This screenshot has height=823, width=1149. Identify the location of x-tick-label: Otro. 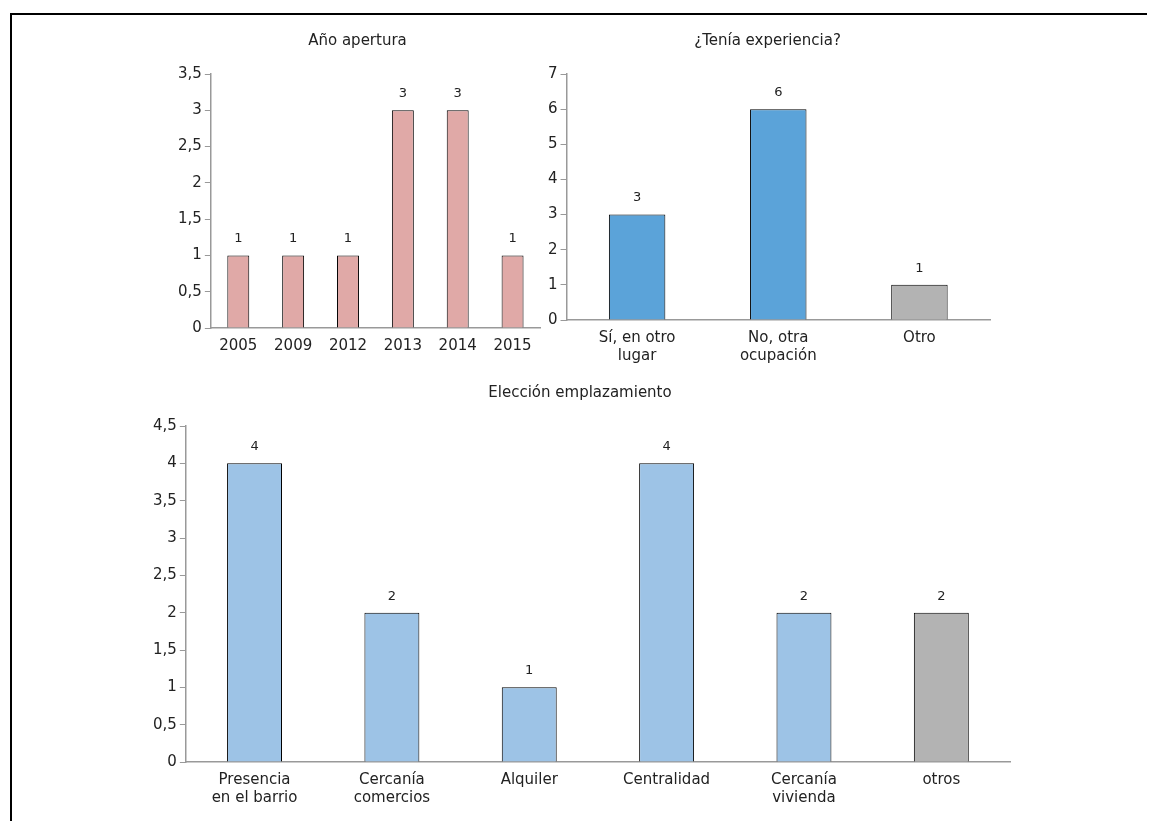
(919, 336).